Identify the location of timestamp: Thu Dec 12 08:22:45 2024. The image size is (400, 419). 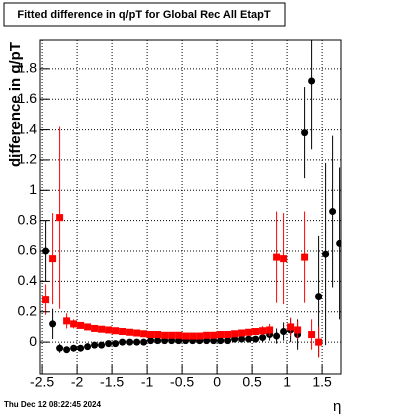
(52, 404).